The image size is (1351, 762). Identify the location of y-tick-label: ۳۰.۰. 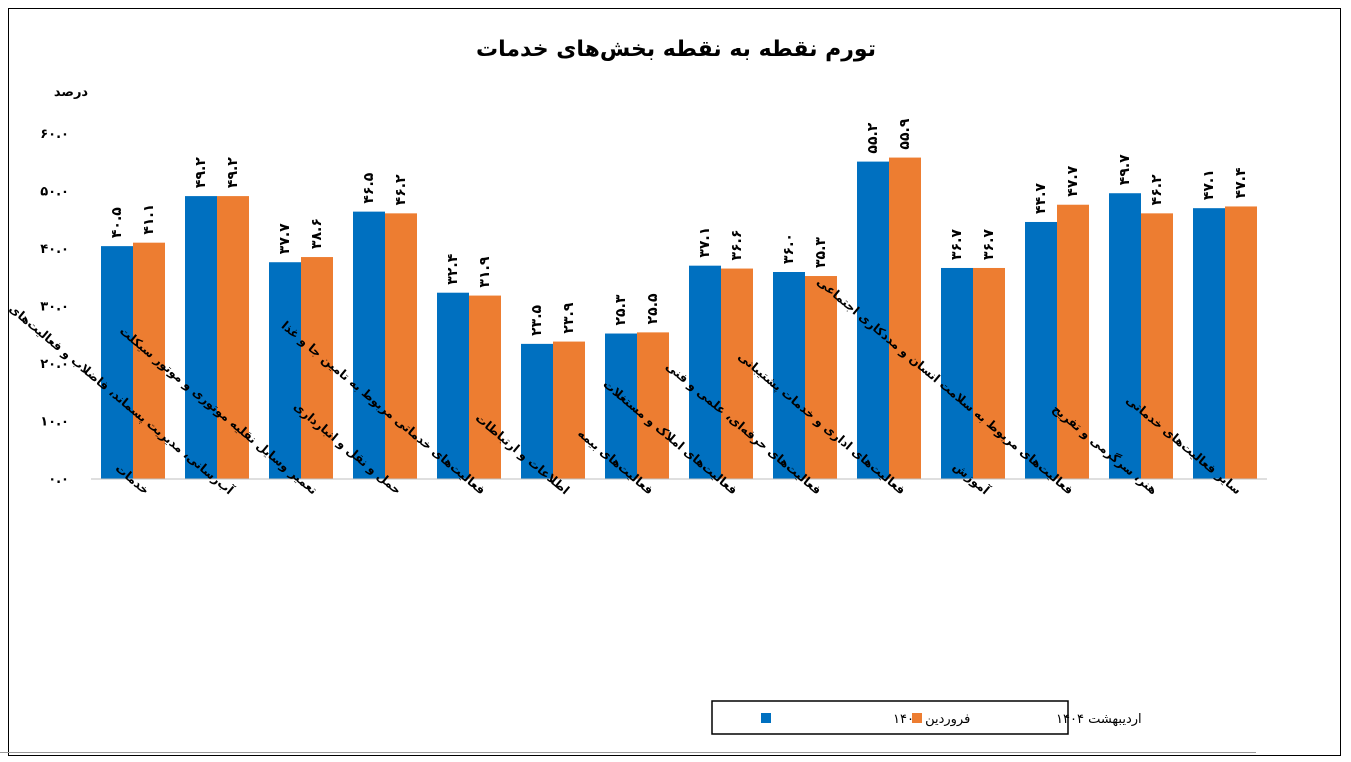
(54, 307).